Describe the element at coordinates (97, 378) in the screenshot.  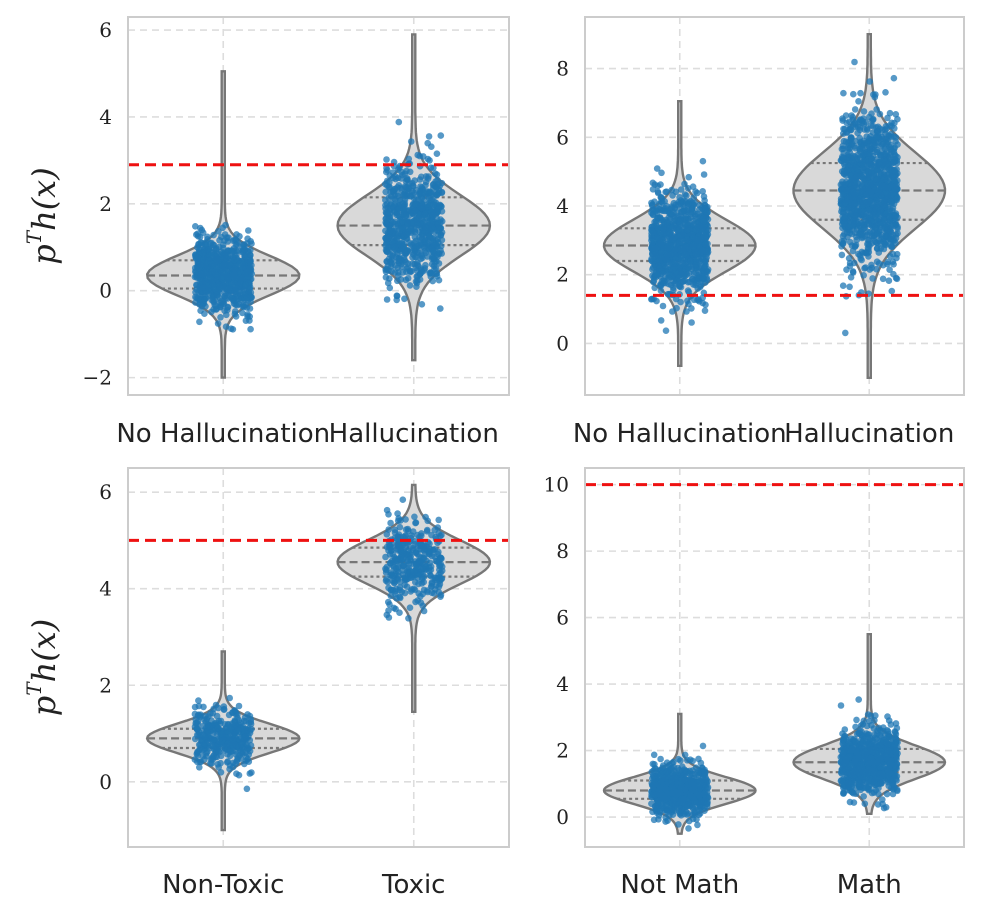
I see `y-tick-label: −2` at that location.